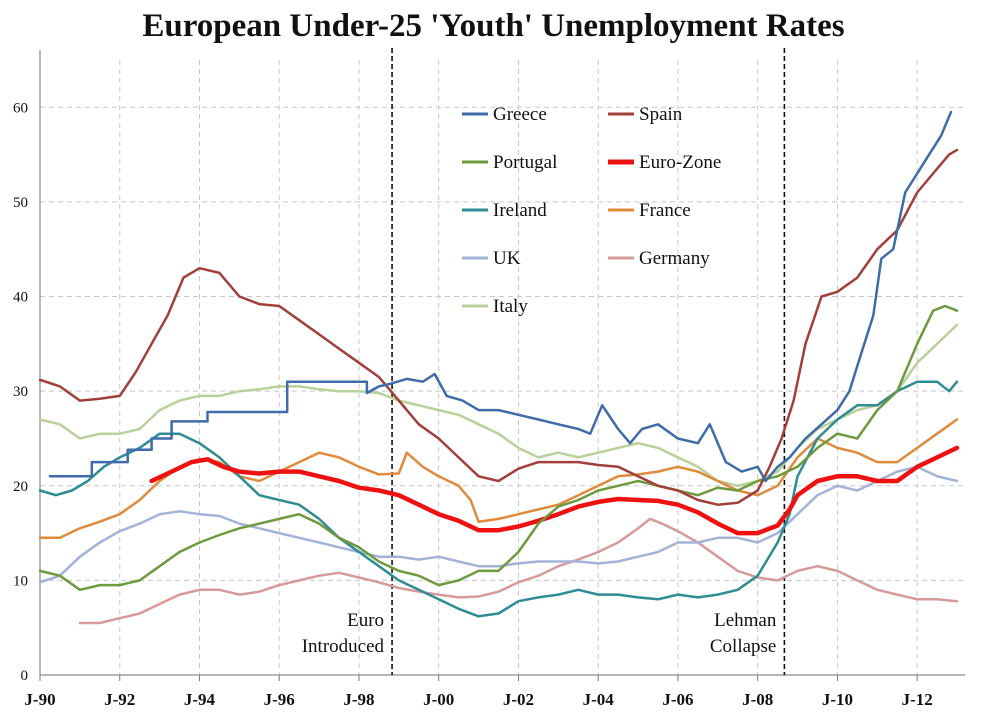 This screenshot has width=987, height=718. What do you see at coordinates (20, 108) in the screenshot?
I see `y-tick-label: 60` at bounding box center [20, 108].